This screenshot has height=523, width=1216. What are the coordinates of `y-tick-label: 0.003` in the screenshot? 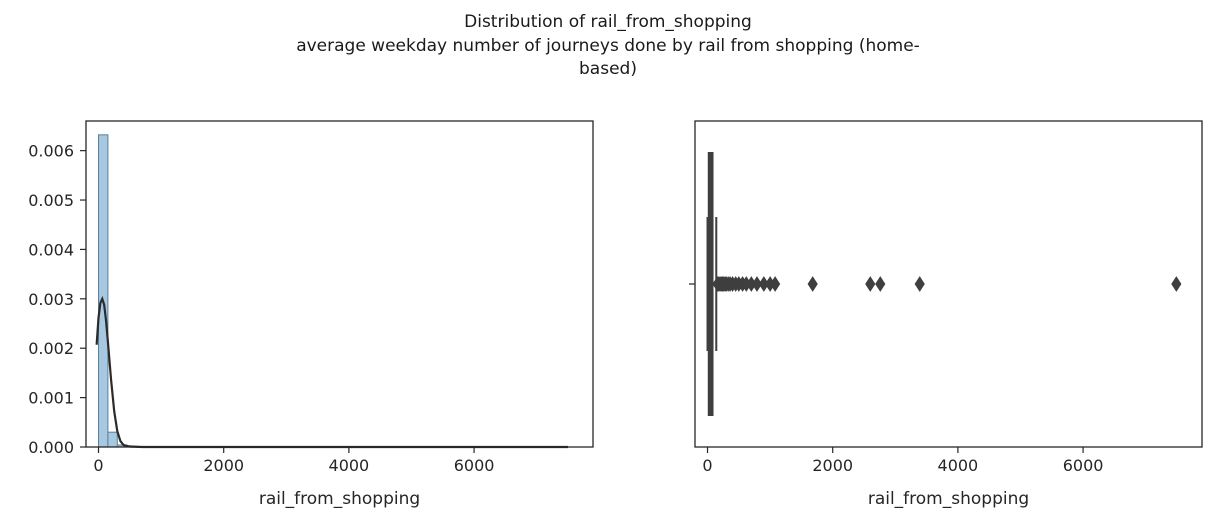 It's located at (51, 299).